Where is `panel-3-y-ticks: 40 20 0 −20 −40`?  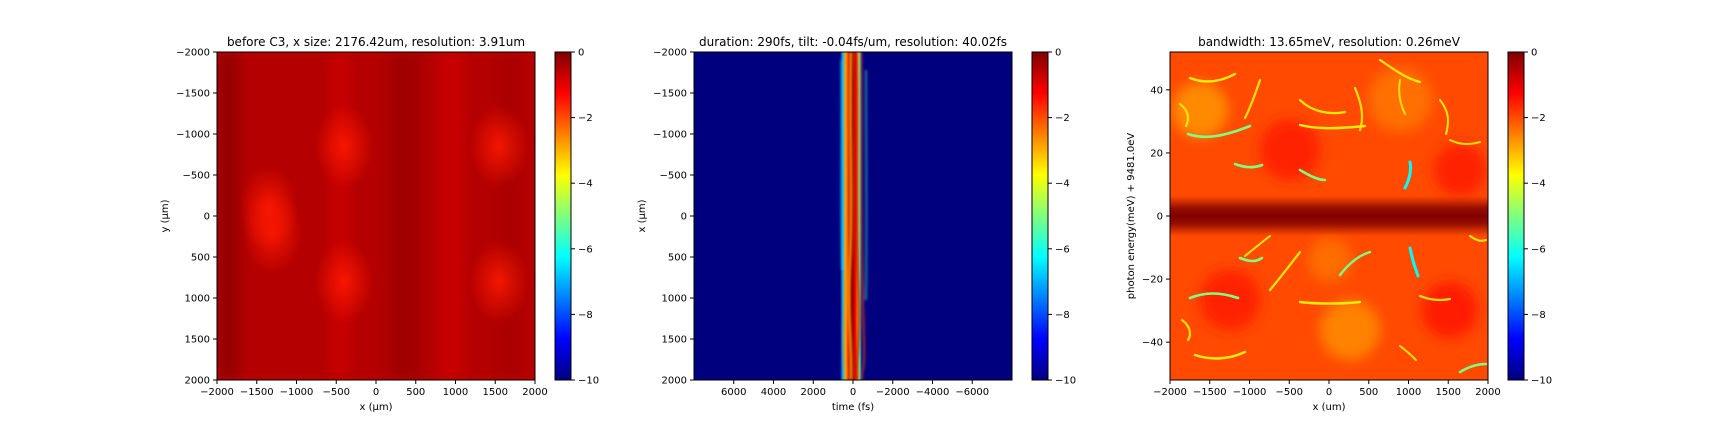 panel-3-y-ticks: 40 20 0 −20 −40 is located at coordinates (1156, 217).